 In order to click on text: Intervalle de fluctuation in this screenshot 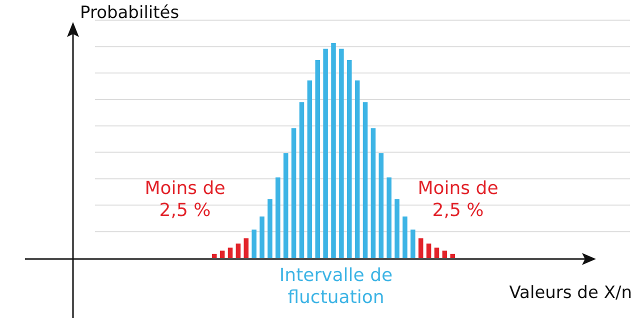, I will do `click(336, 286)`.